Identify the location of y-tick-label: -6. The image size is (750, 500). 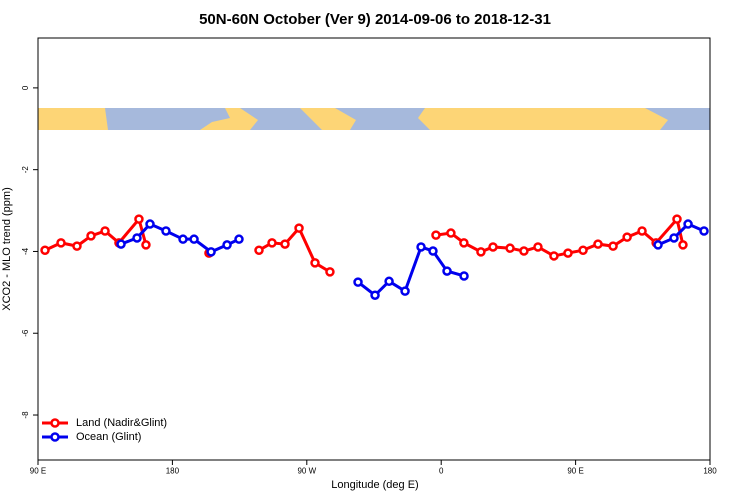
(25, 333).